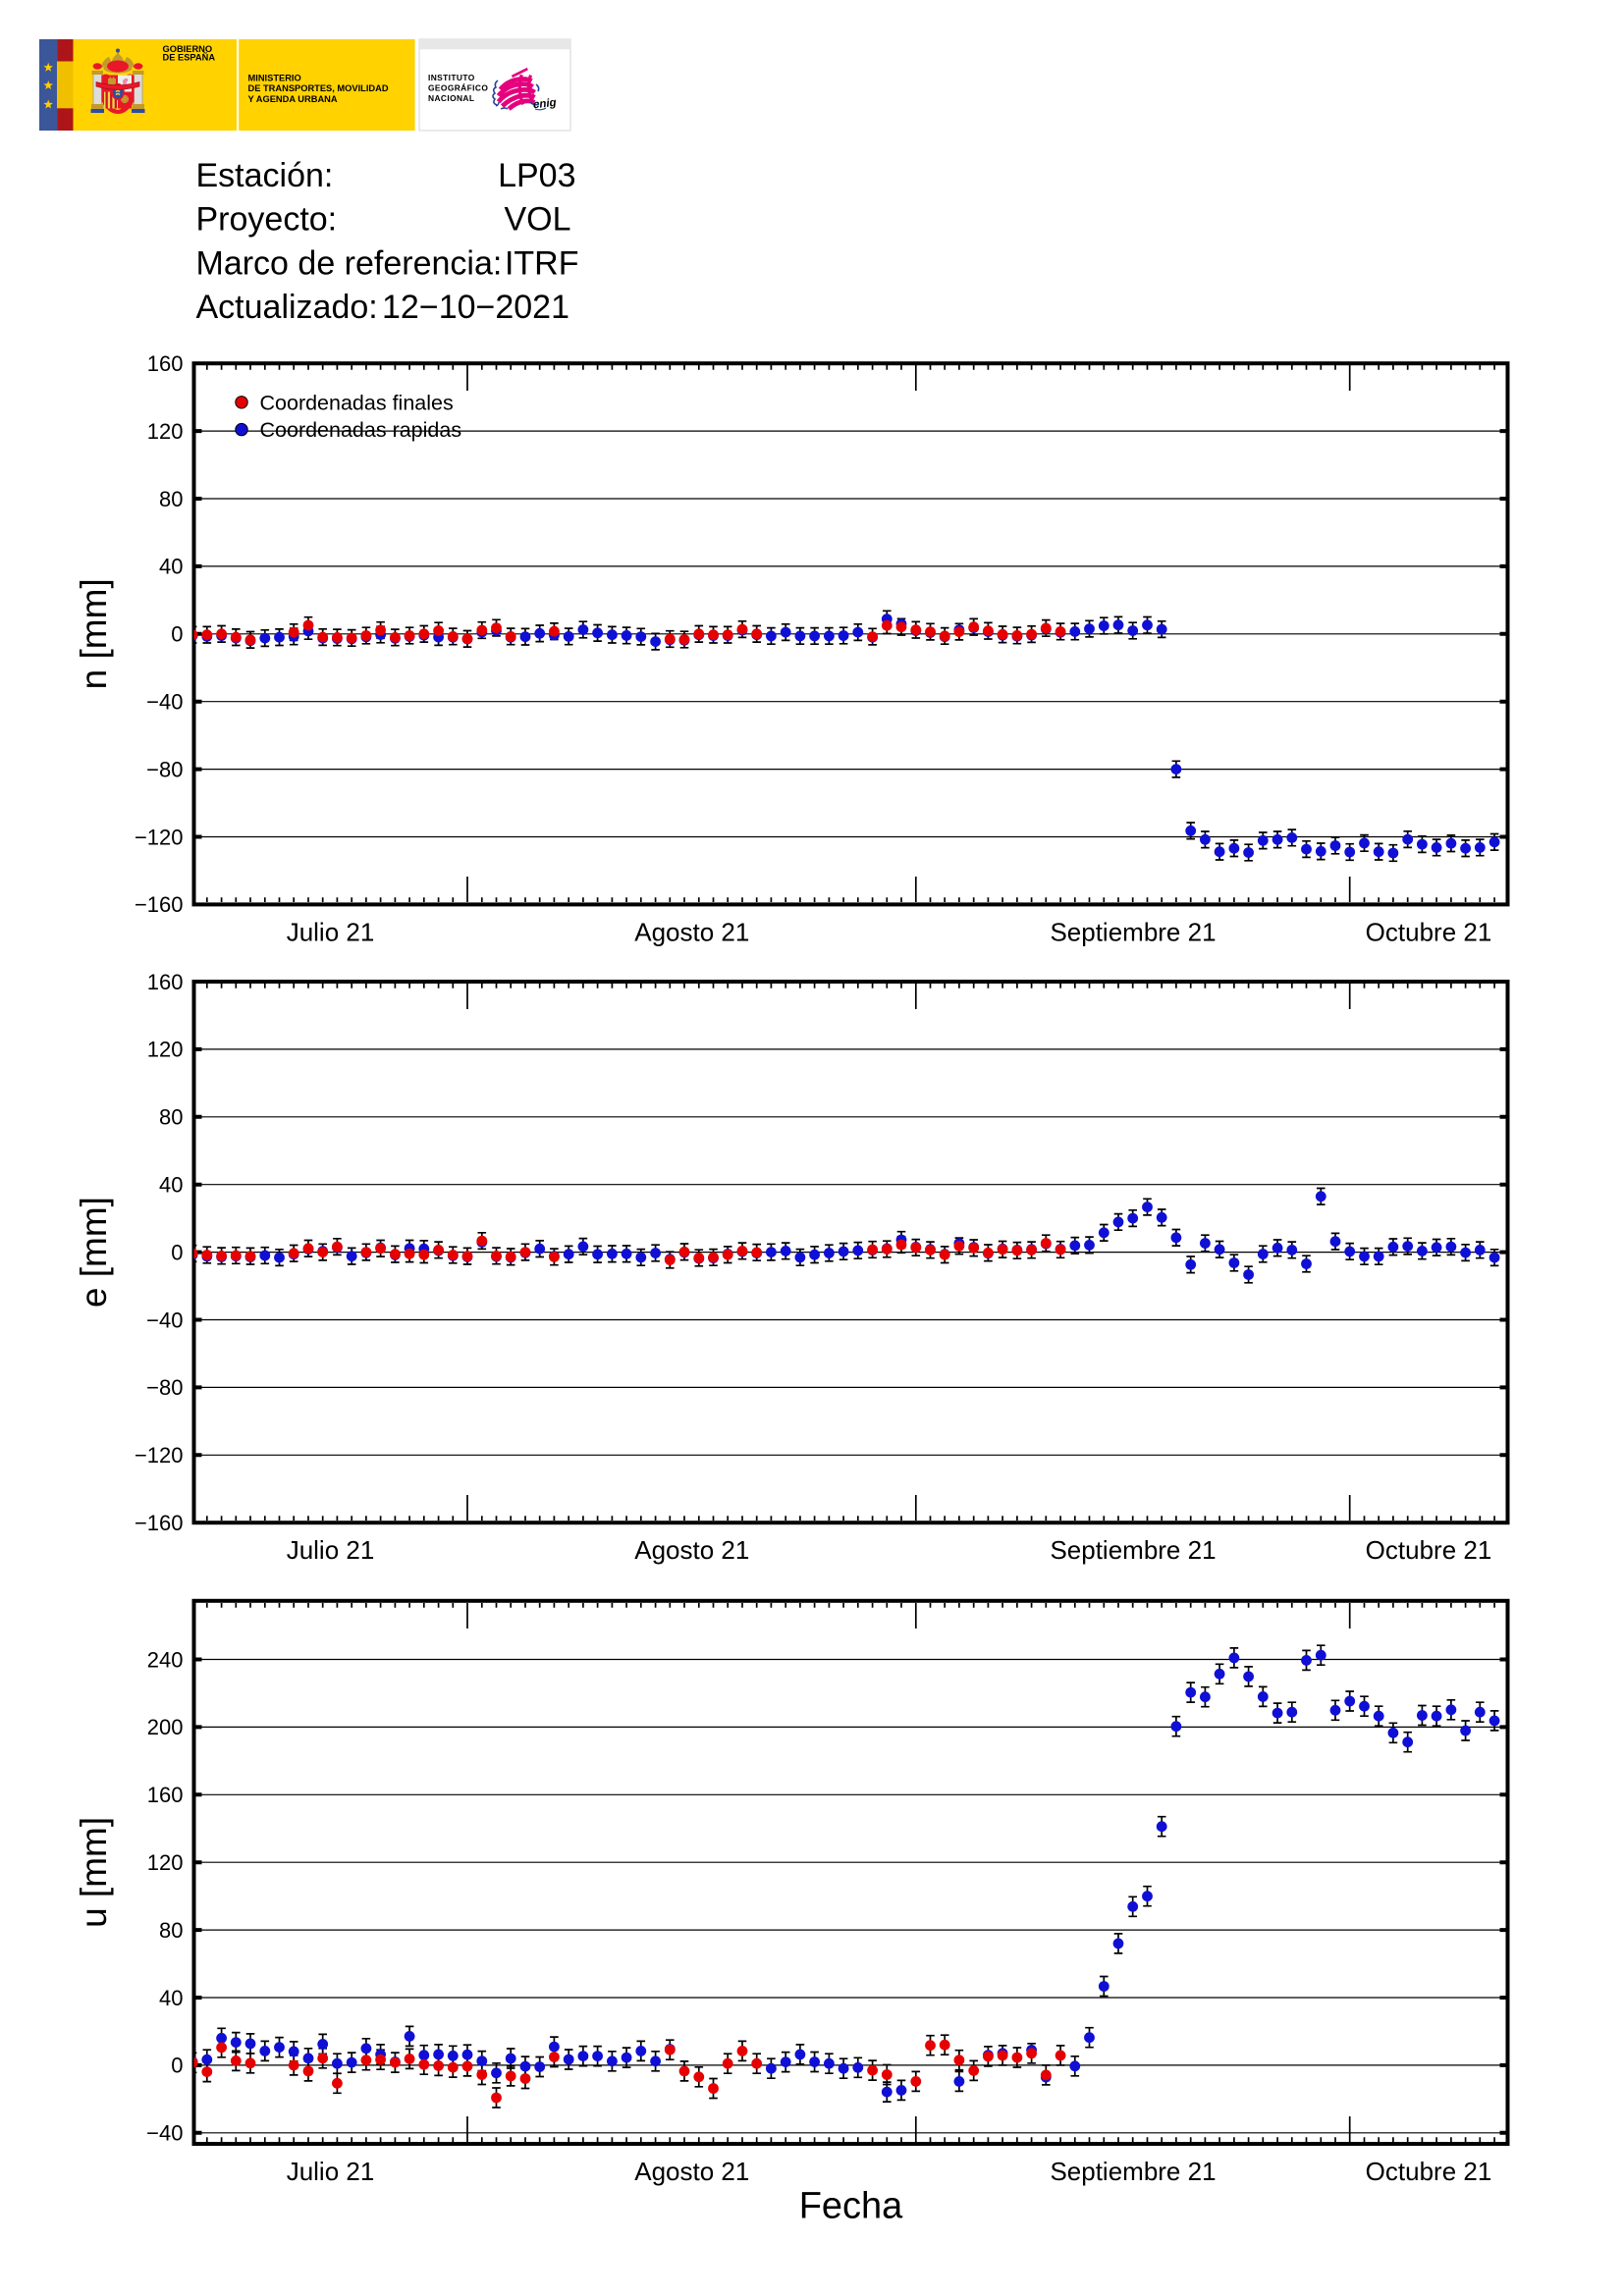 This screenshot has width=1623, height=2296. I want to click on svg-text: Estación:, so click(265, 175).